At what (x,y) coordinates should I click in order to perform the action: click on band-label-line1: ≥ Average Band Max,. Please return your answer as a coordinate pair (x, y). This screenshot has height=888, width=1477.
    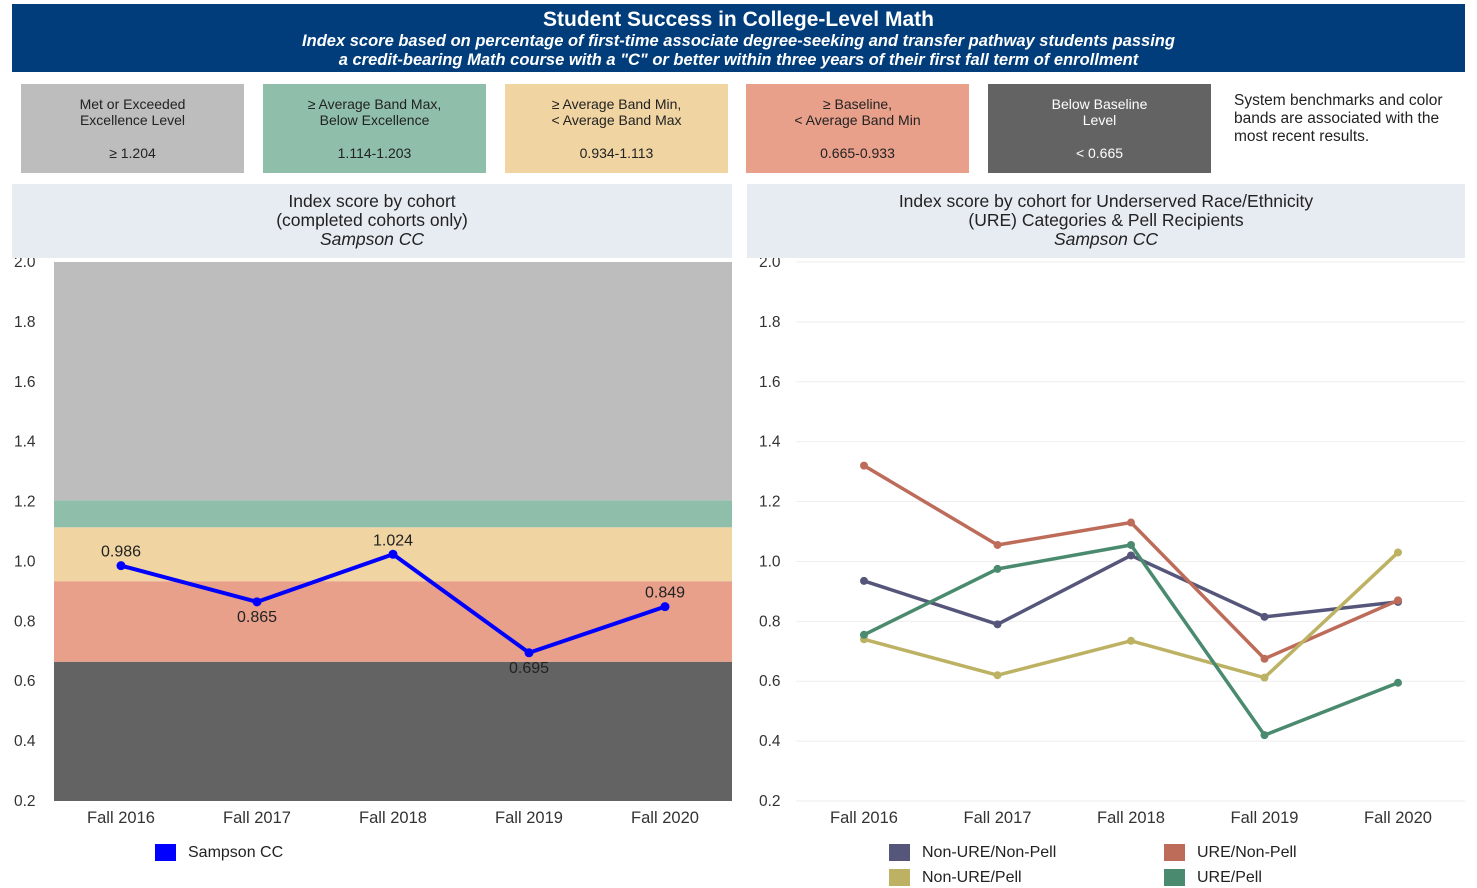
    Looking at the image, I should click on (374, 104).